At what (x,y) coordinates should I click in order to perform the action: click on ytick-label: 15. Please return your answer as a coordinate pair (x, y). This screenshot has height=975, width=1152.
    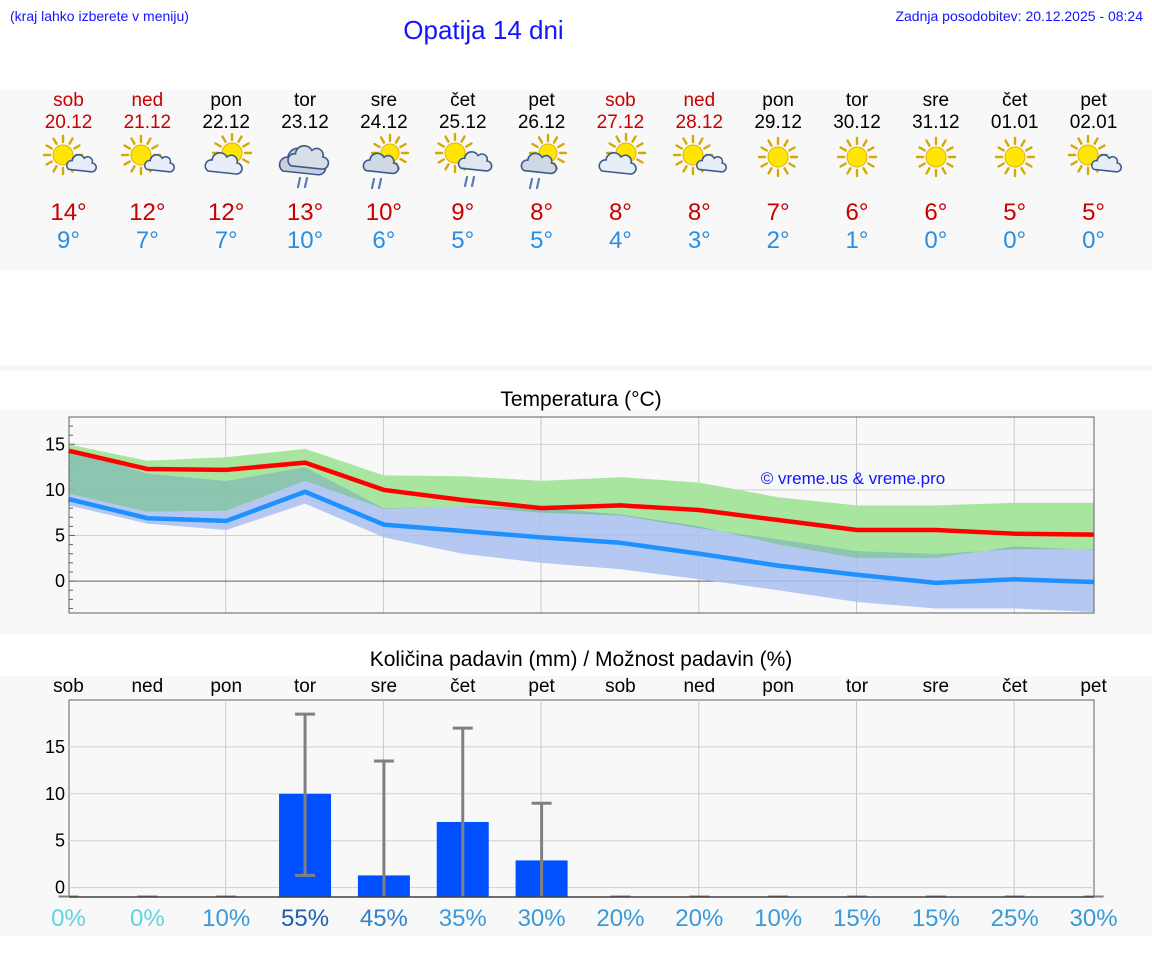
    Looking at the image, I should click on (55, 747).